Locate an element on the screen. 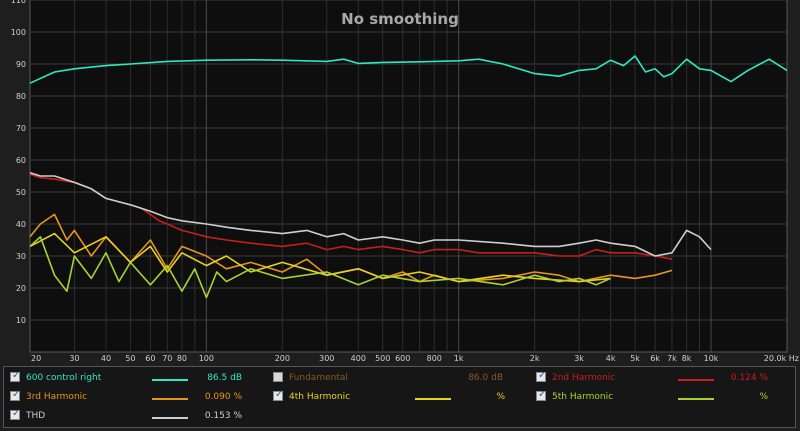  y-tick-label: 50 is located at coordinates (21, 192).